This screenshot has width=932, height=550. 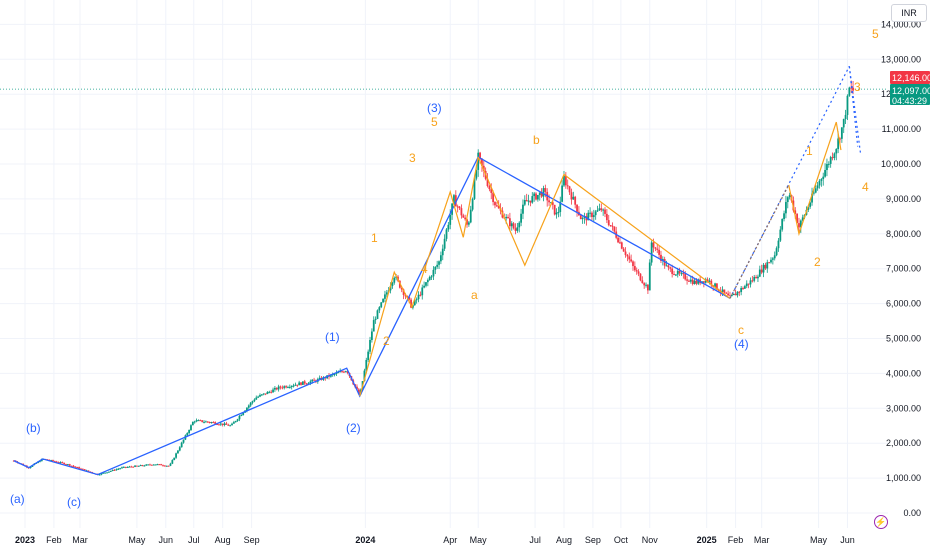 I want to click on x-tick-label: Feb, so click(x=54, y=540).